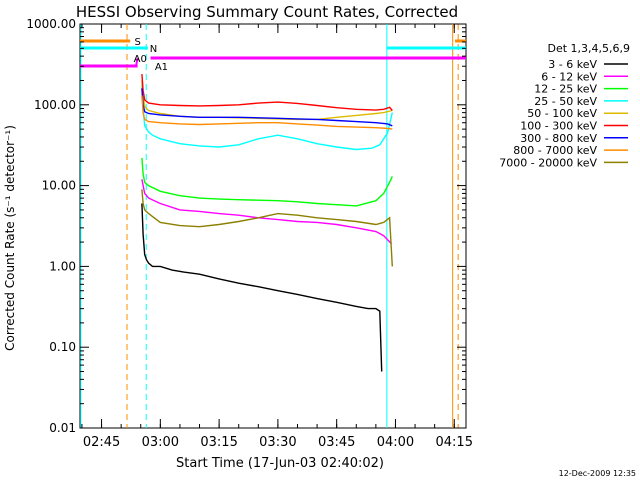 This screenshot has width=640, height=480. I want to click on x-tick-label: 04:00, so click(395, 442).